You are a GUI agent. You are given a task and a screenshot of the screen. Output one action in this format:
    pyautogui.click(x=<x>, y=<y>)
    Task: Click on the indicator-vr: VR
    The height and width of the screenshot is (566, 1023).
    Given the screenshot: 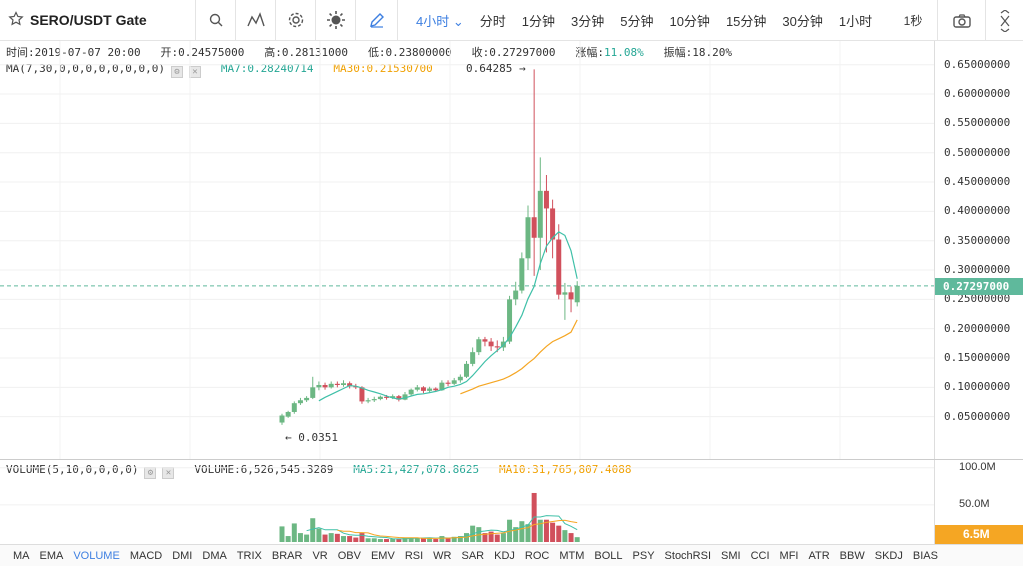 What is the action you would take?
    pyautogui.click(x=320, y=555)
    